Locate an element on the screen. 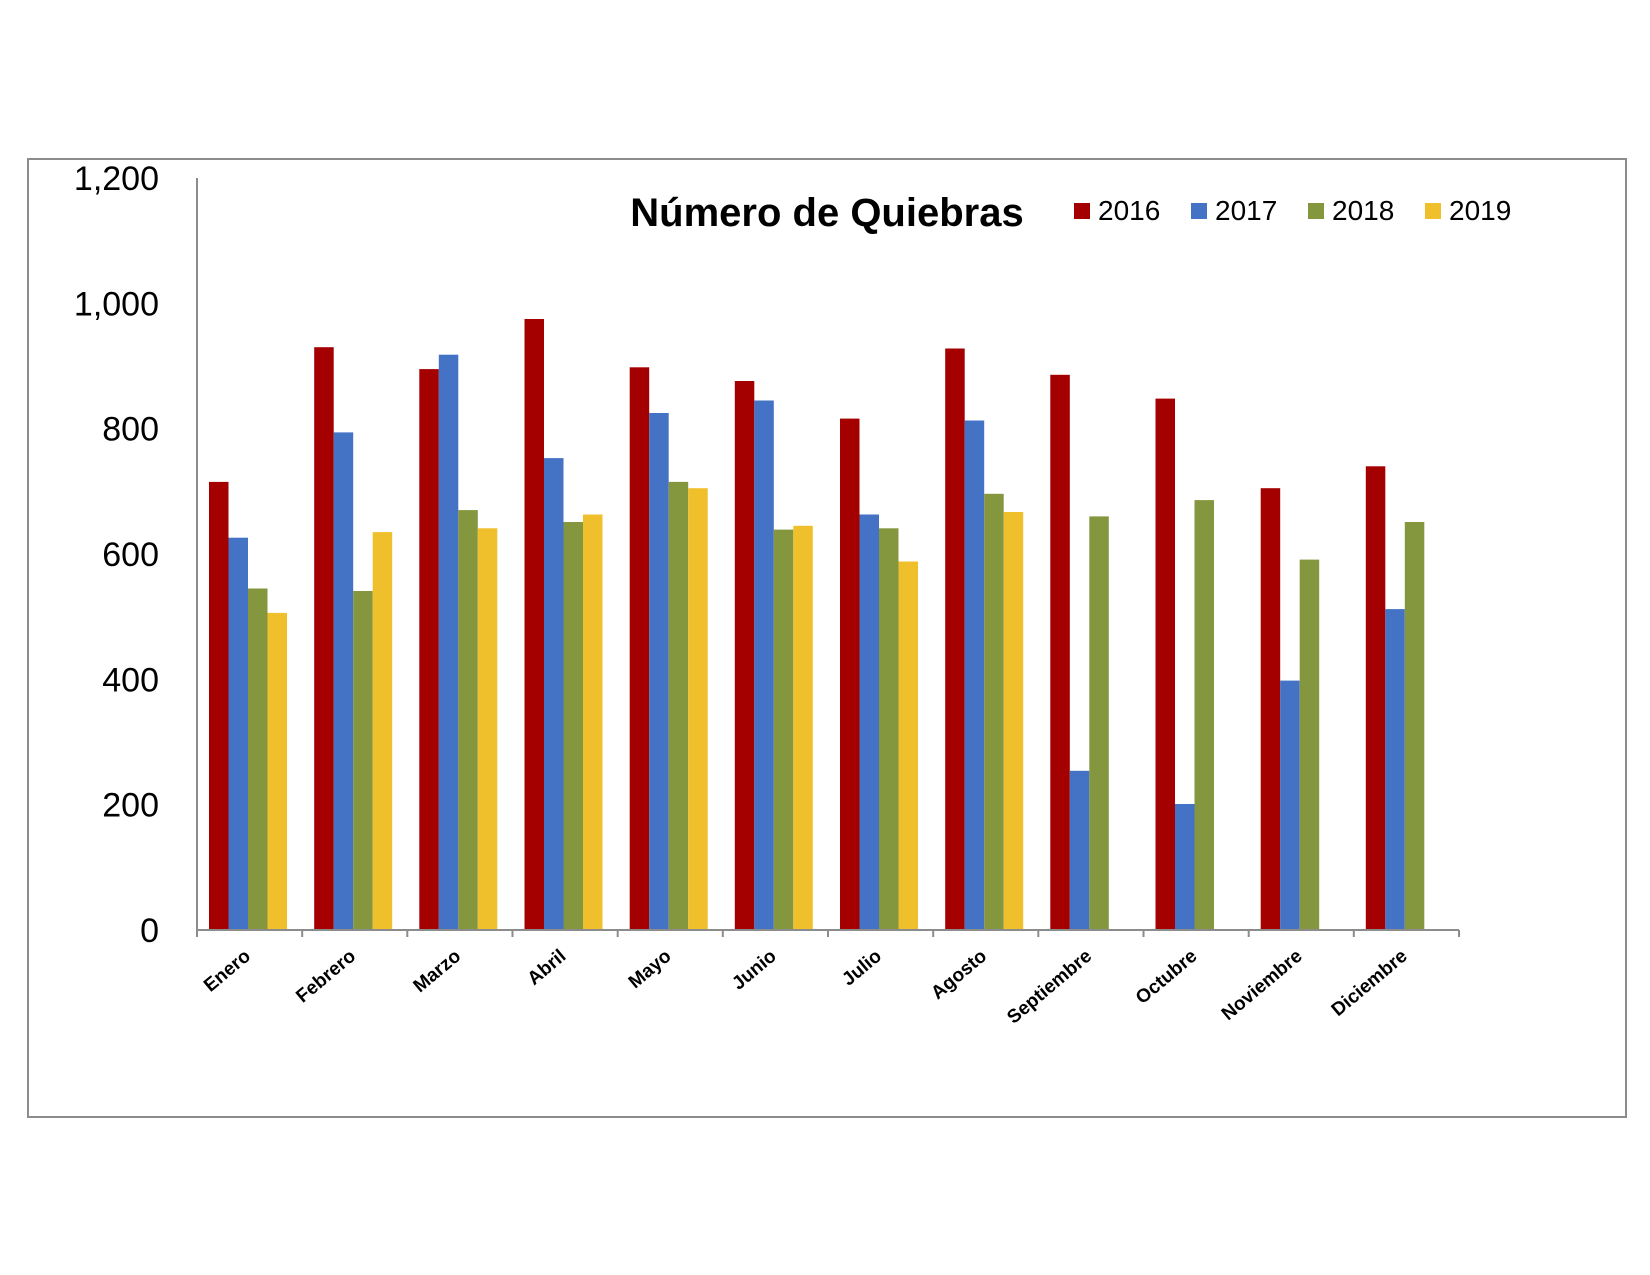  y-tick-labels: 0 200 400 600 800 1,000 1,200 is located at coordinates (116, 555).